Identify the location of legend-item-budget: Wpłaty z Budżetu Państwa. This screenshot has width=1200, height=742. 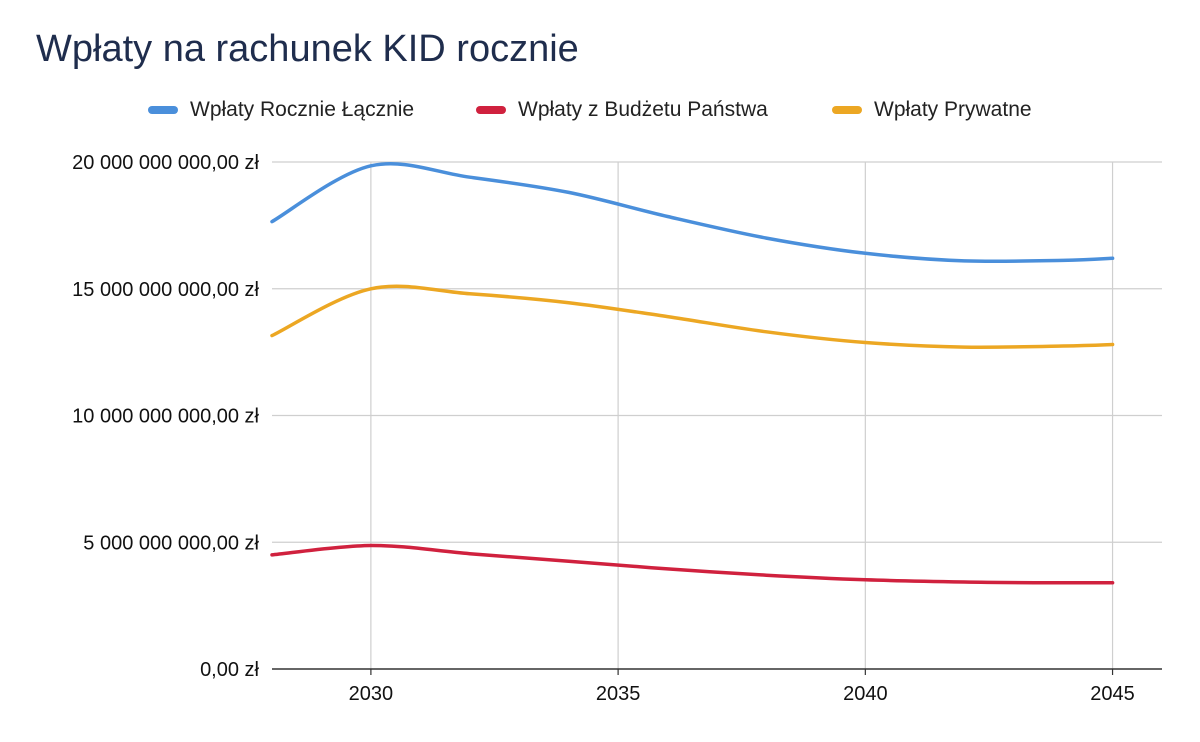
(622, 110).